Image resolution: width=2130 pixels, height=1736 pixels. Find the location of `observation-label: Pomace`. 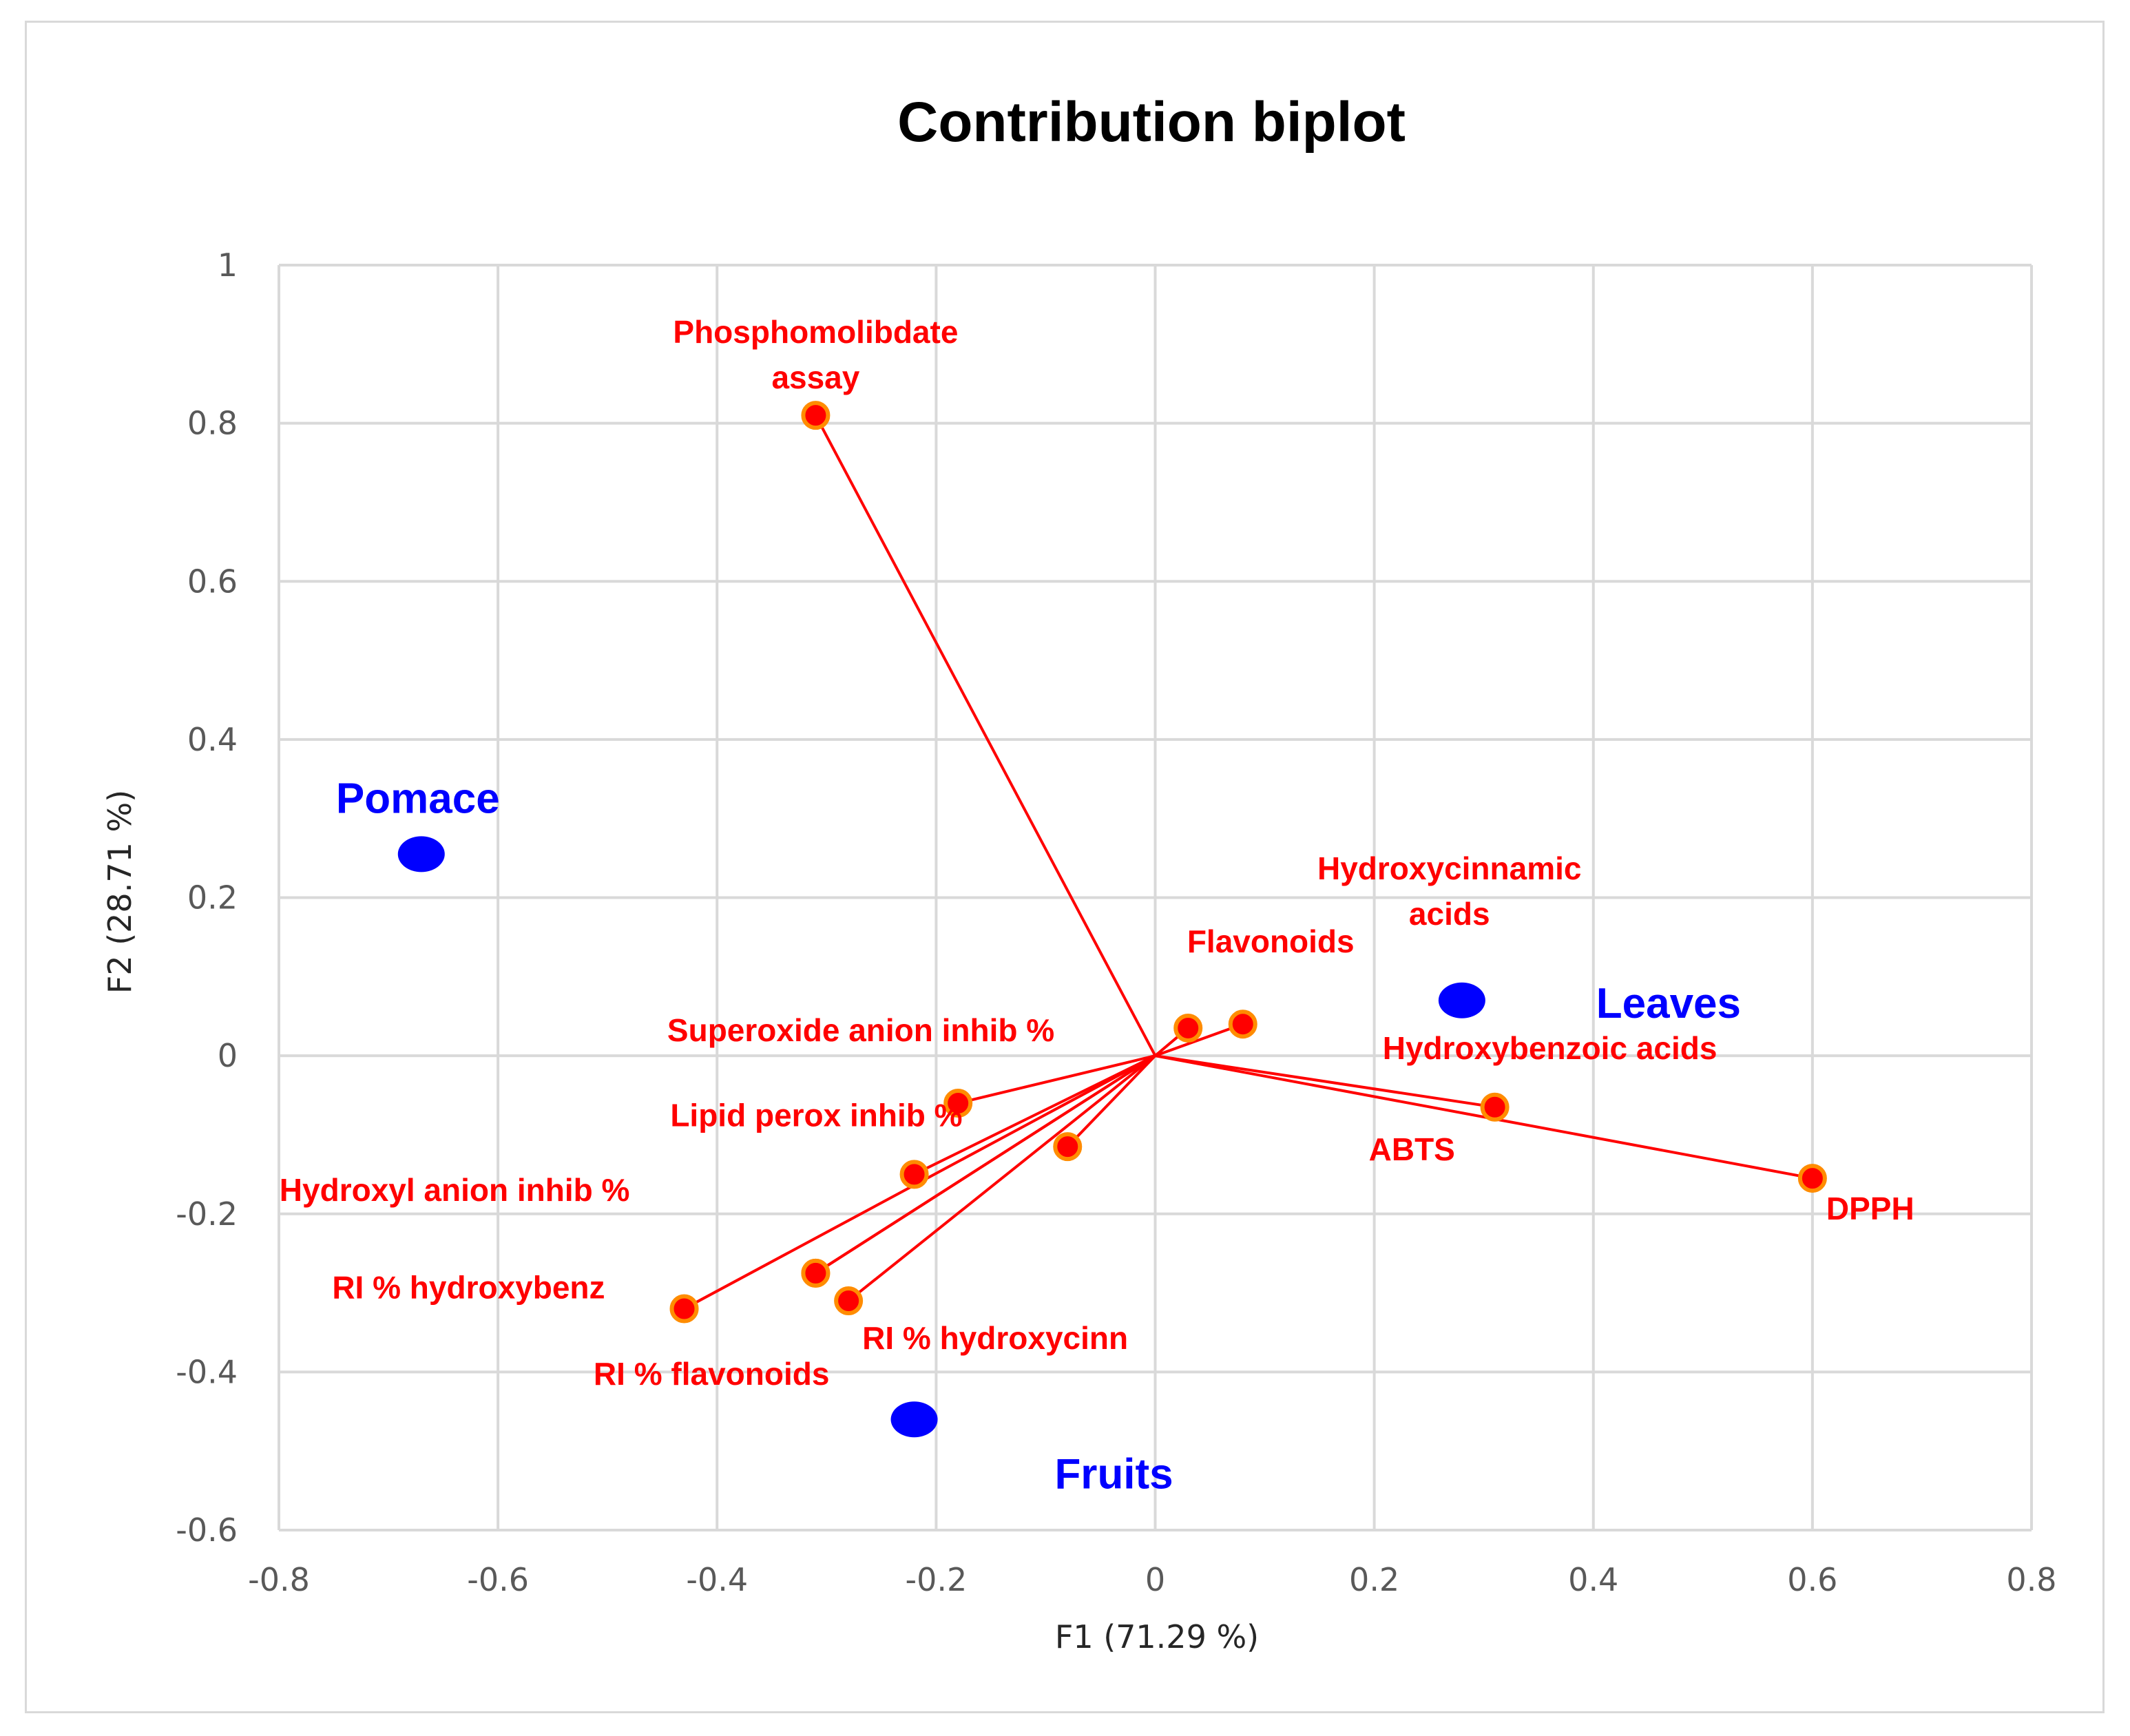

observation-label: Pomace is located at coordinates (418, 798).